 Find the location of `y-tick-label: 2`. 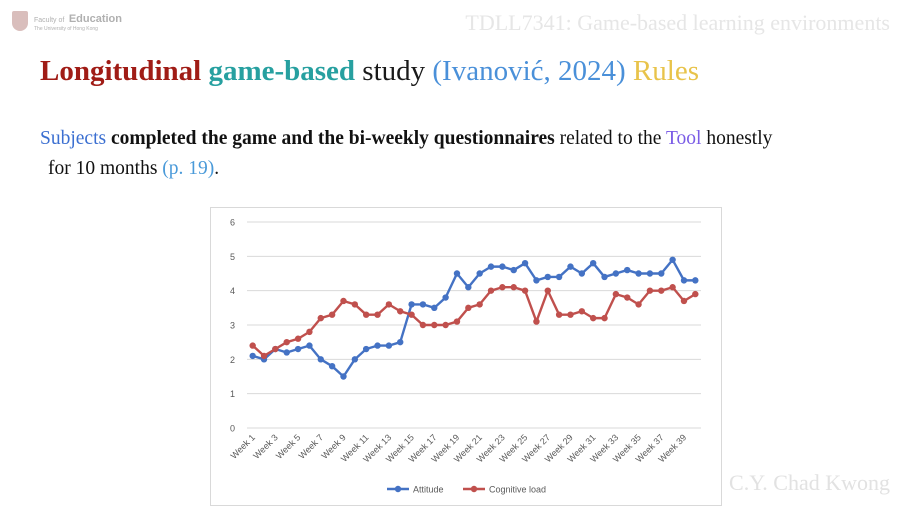

y-tick-label: 2 is located at coordinates (232, 360).